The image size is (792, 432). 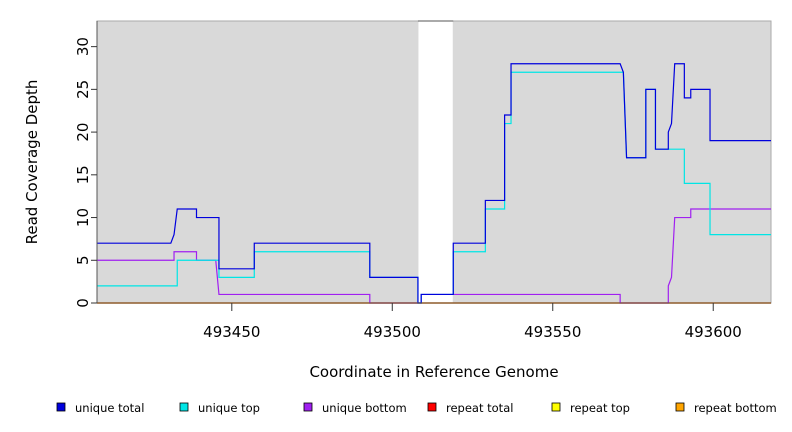 What do you see at coordinates (83, 46) in the screenshot?
I see `y-tick-label: 30` at bounding box center [83, 46].